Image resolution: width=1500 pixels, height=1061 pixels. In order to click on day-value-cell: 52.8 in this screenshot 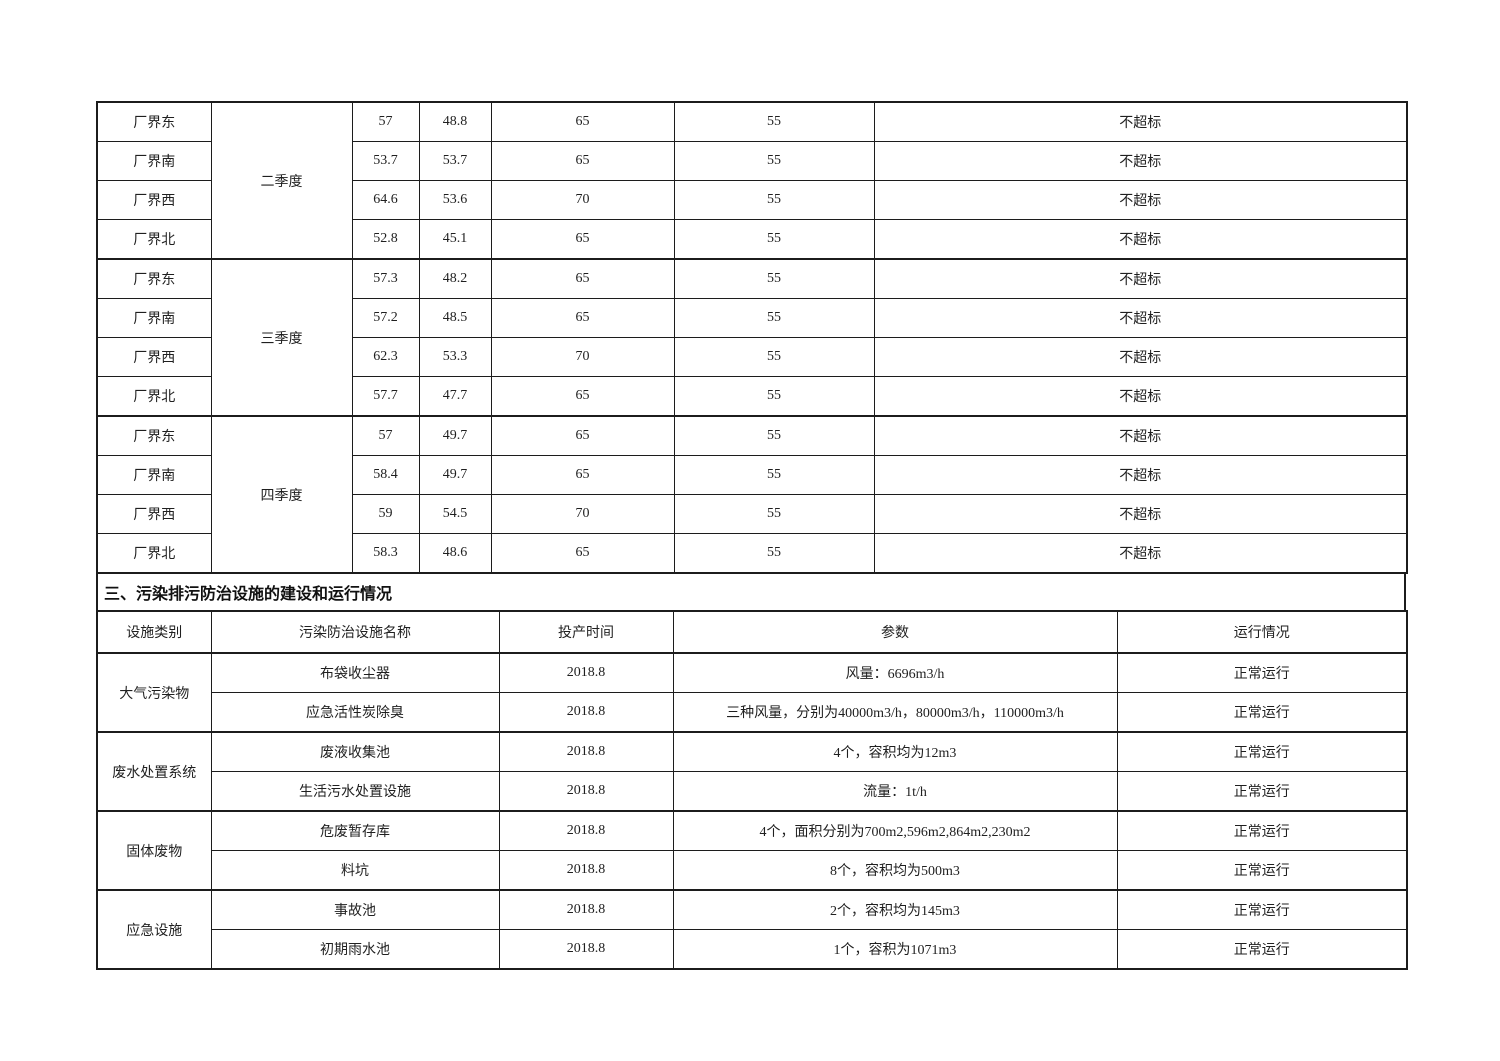, I will do `click(385, 239)`.